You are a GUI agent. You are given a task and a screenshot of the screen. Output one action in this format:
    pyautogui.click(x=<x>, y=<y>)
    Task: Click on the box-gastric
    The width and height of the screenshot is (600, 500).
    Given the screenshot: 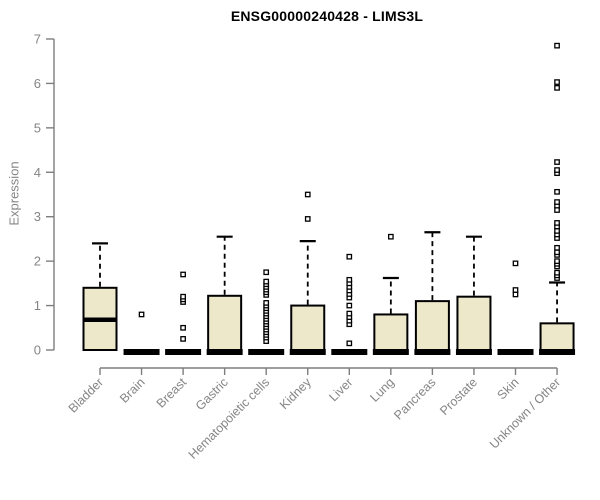 What is the action you would take?
    pyautogui.click(x=225, y=323)
    